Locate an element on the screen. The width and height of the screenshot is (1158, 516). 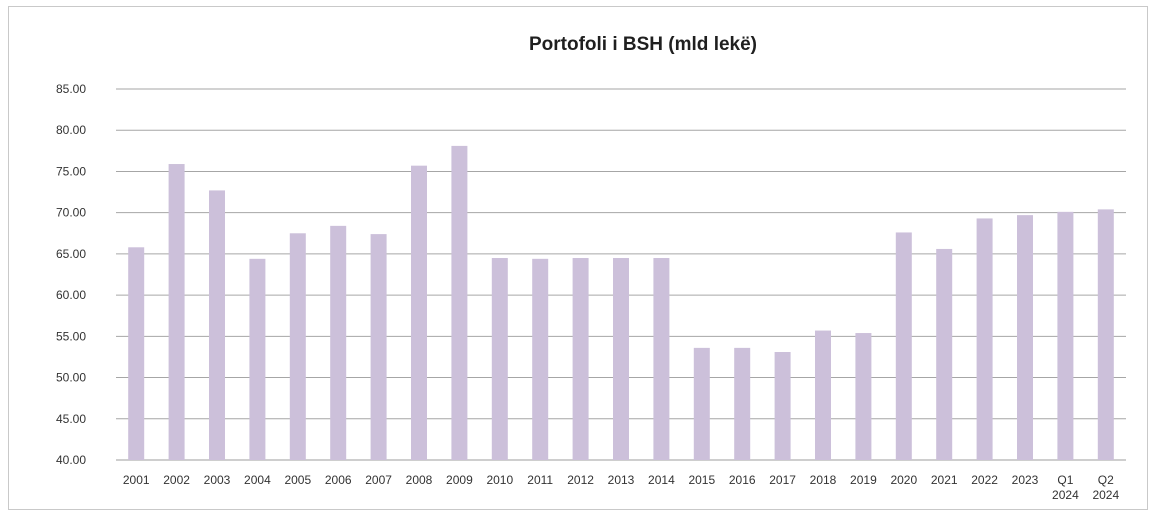
x-tick-label: 2002 is located at coordinates (176, 480).